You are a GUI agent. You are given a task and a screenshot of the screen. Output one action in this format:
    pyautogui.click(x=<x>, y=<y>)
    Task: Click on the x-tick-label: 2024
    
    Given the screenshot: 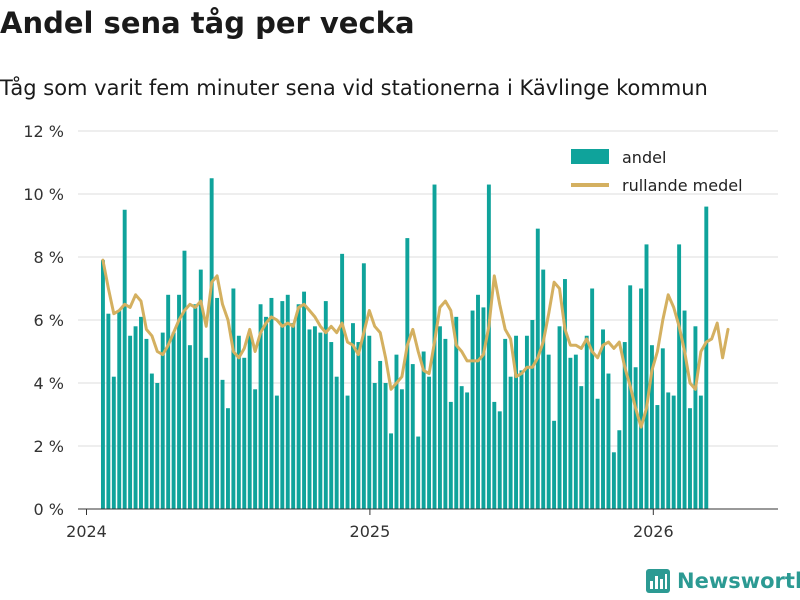 What is the action you would take?
    pyautogui.click(x=86, y=531)
    